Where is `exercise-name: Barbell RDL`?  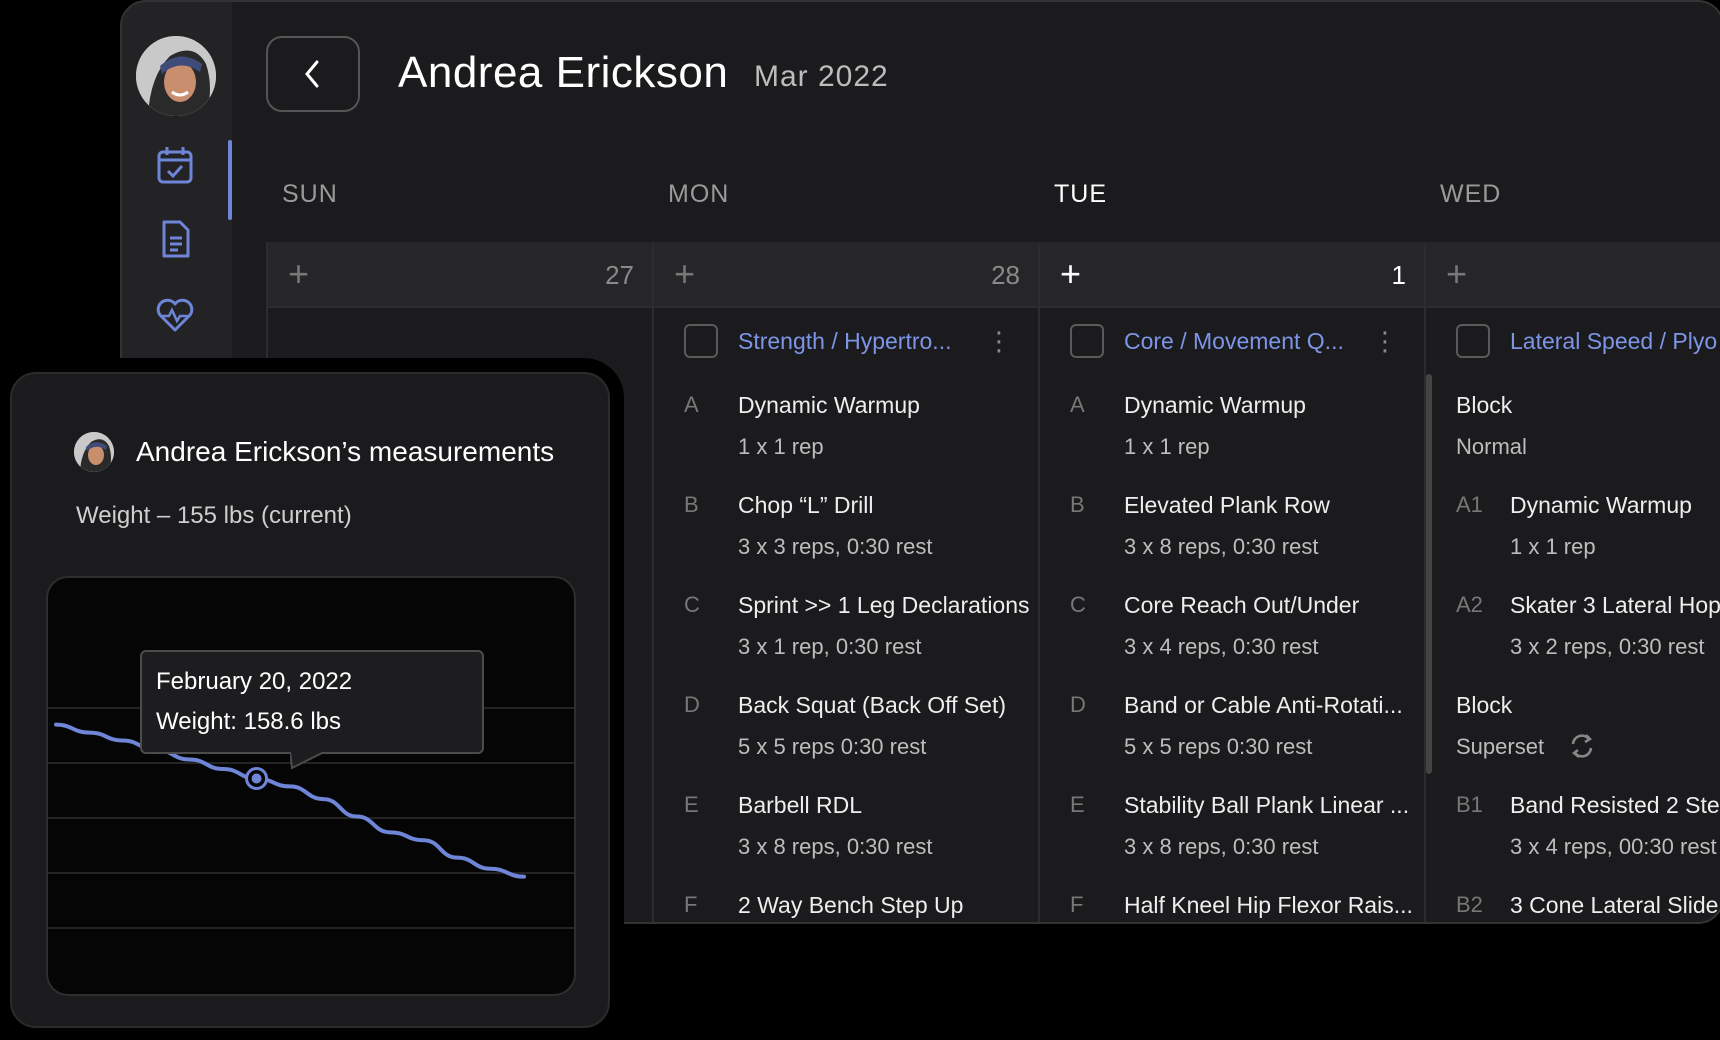 exercise-name: Barbell RDL is located at coordinates (800, 805).